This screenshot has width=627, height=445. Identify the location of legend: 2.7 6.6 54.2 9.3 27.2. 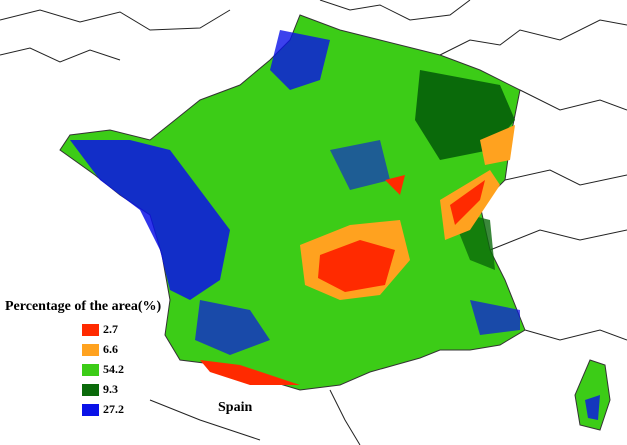
(103, 369).